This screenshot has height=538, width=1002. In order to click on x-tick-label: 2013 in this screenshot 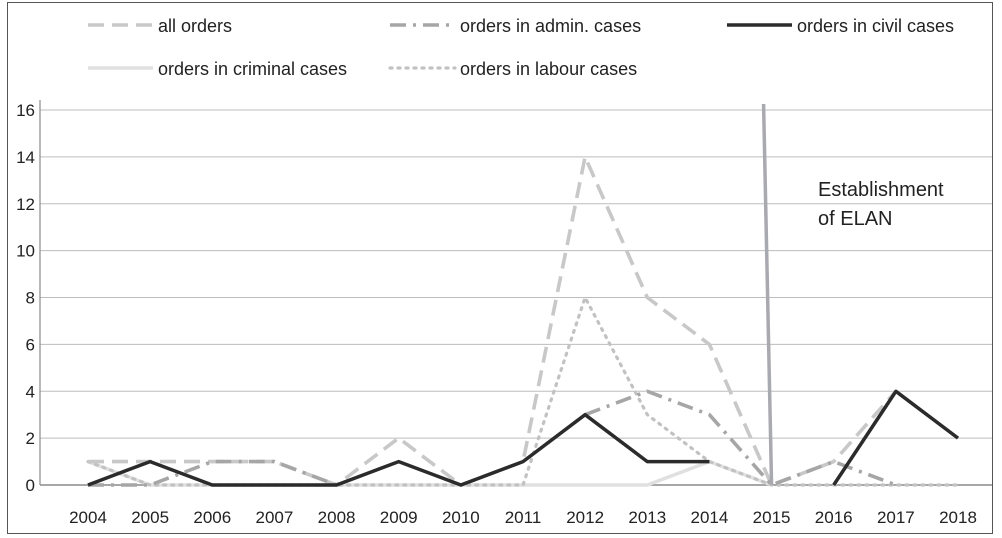, I will do `click(647, 517)`.